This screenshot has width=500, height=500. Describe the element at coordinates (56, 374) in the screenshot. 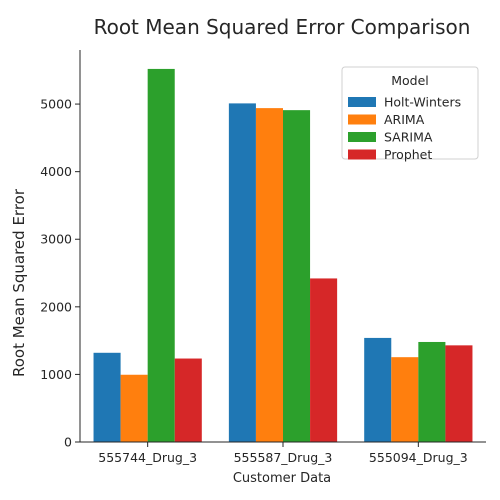

I see `y-tick-label: 1000` at that location.